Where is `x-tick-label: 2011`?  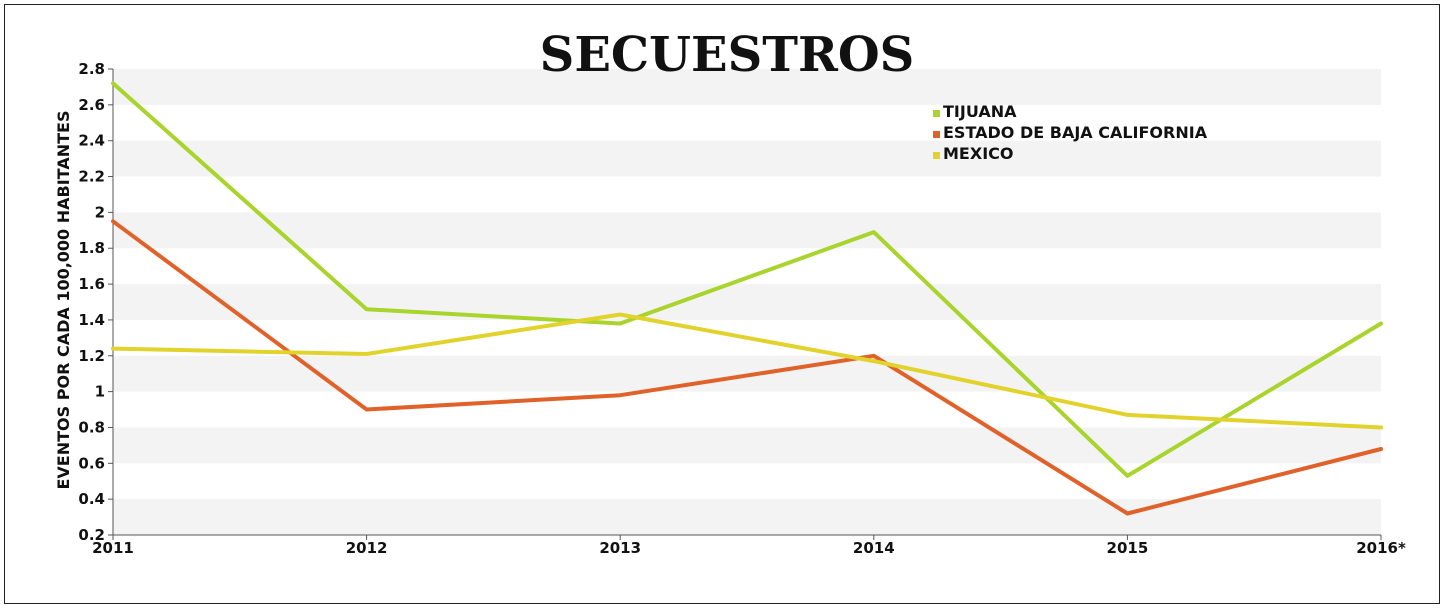 x-tick-label: 2011 is located at coordinates (113, 548).